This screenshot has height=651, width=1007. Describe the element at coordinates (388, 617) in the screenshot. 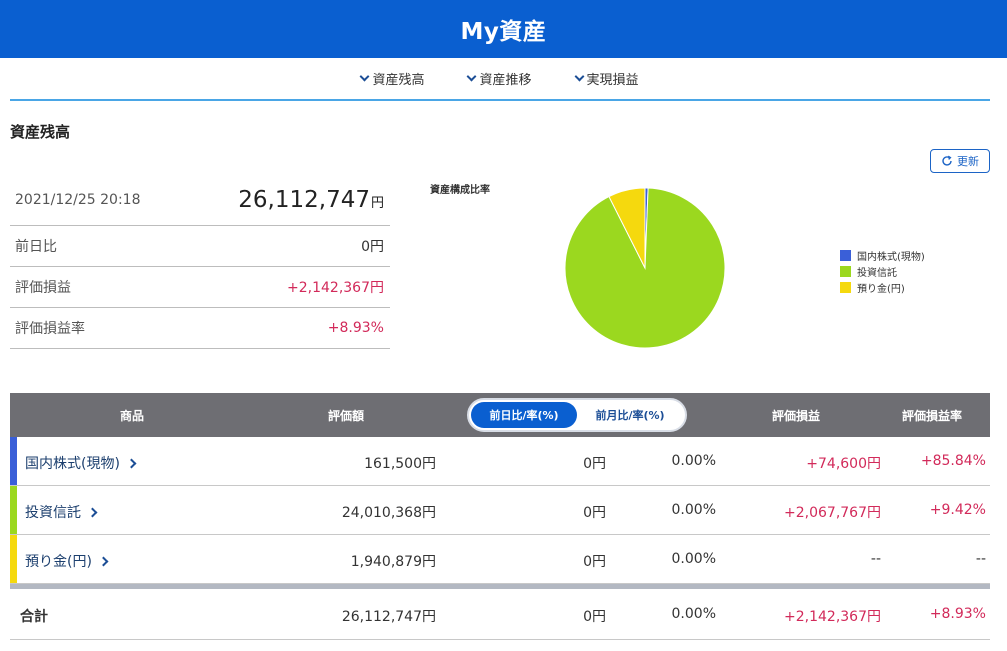

I see `valuation-cell: 26,112,747円` at that location.